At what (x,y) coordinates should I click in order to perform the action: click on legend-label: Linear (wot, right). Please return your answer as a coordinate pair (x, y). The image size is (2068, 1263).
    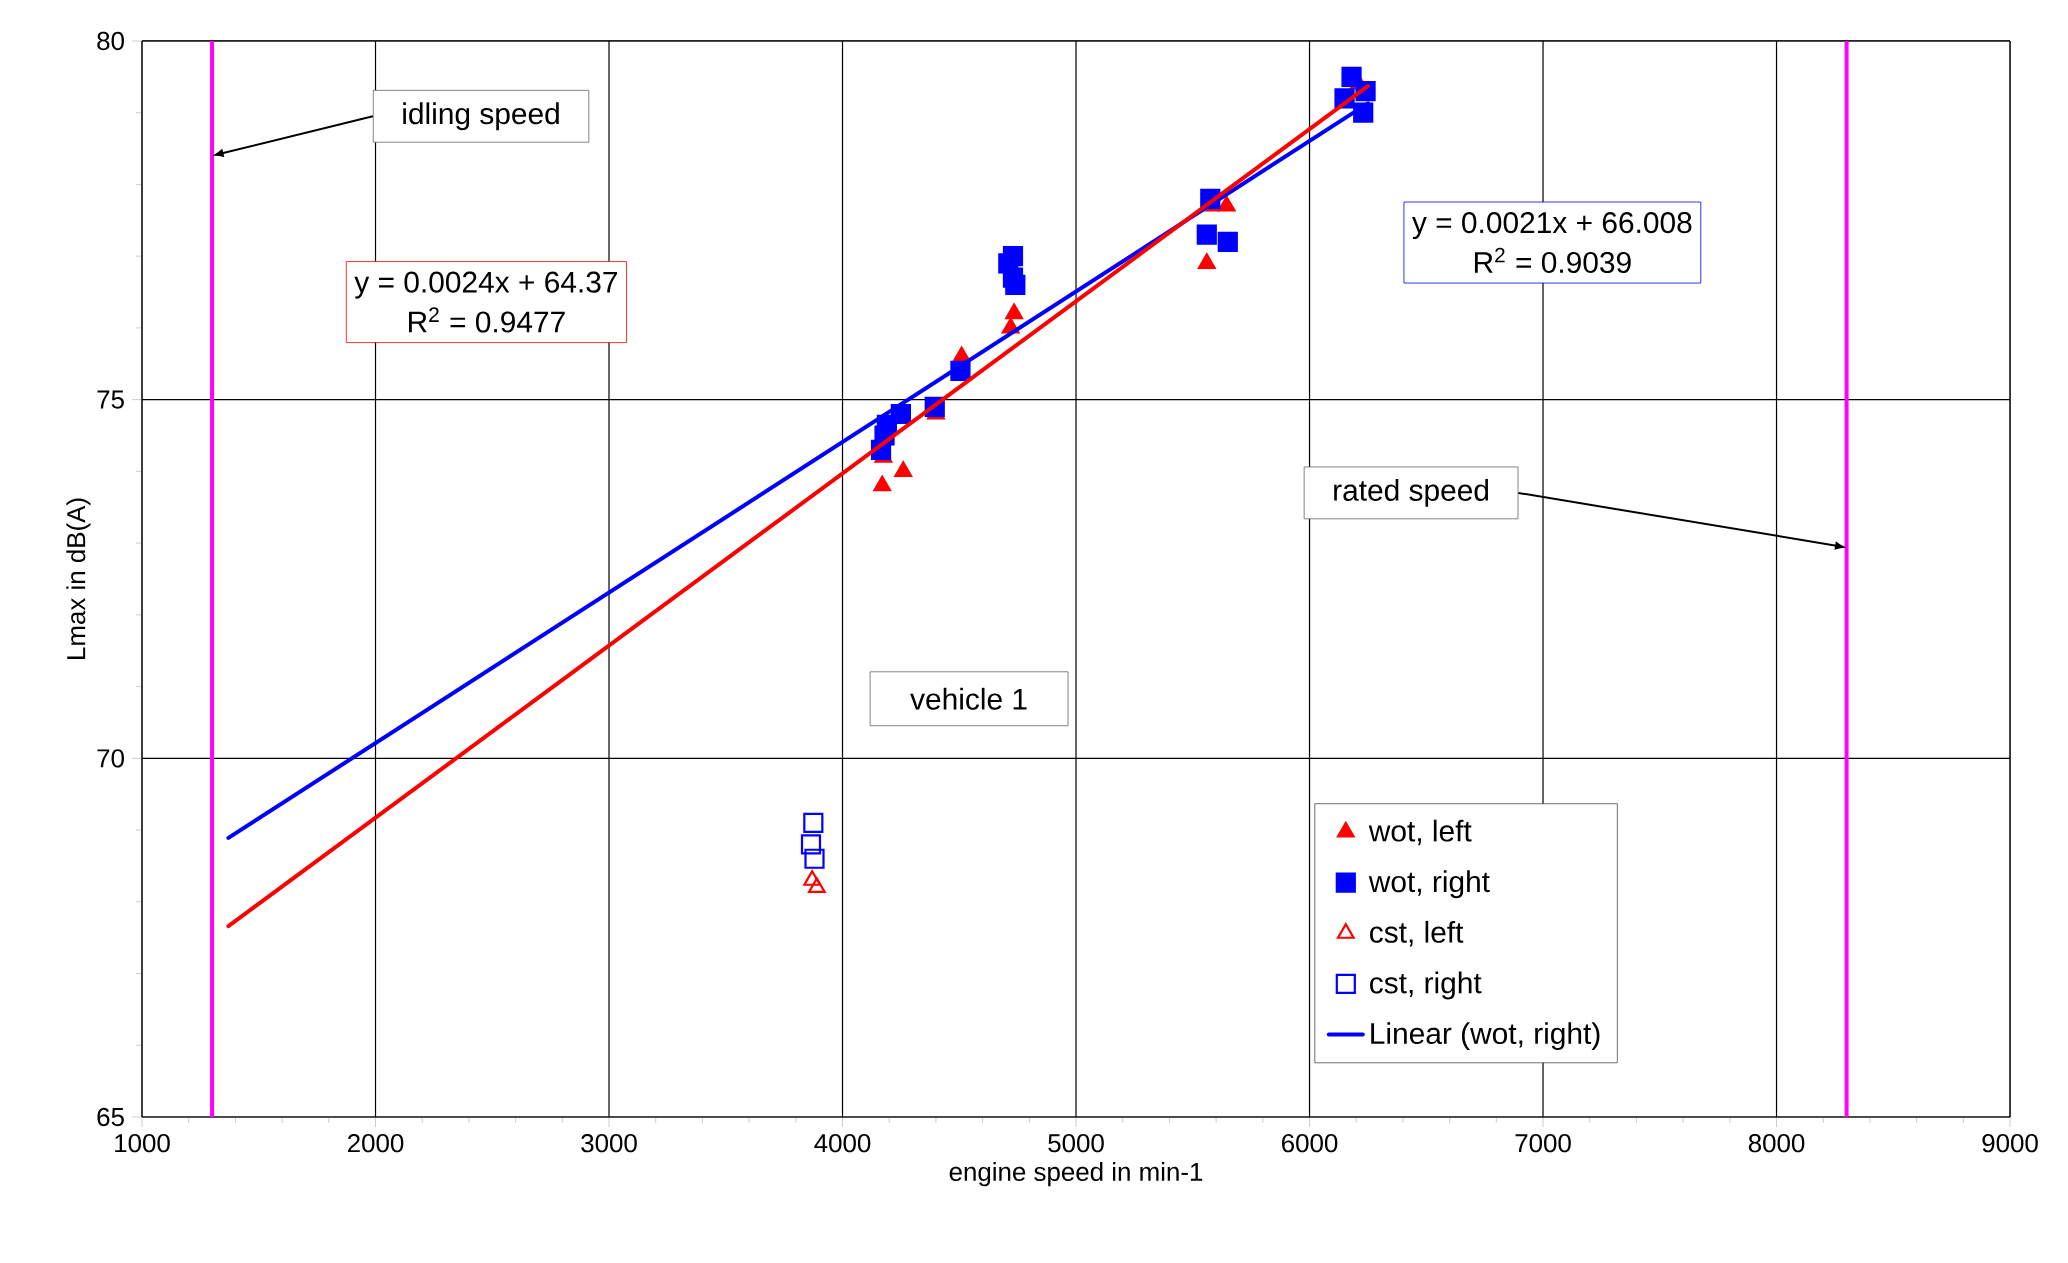
    Looking at the image, I should click on (1485, 1036).